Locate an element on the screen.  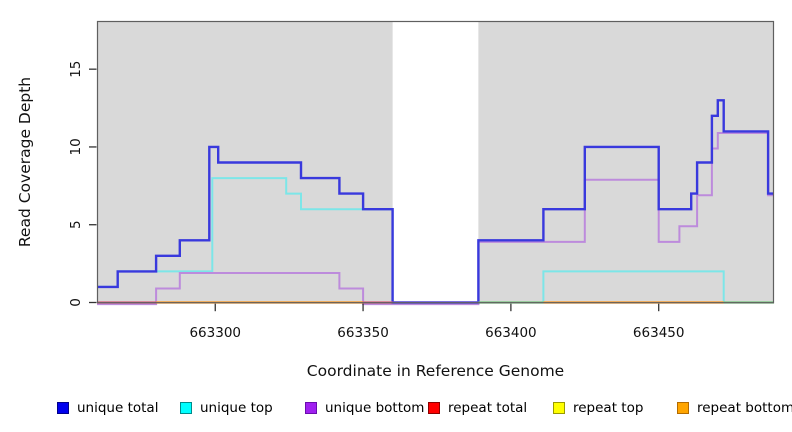
legend-item-label: unique total is located at coordinates (118, 408).